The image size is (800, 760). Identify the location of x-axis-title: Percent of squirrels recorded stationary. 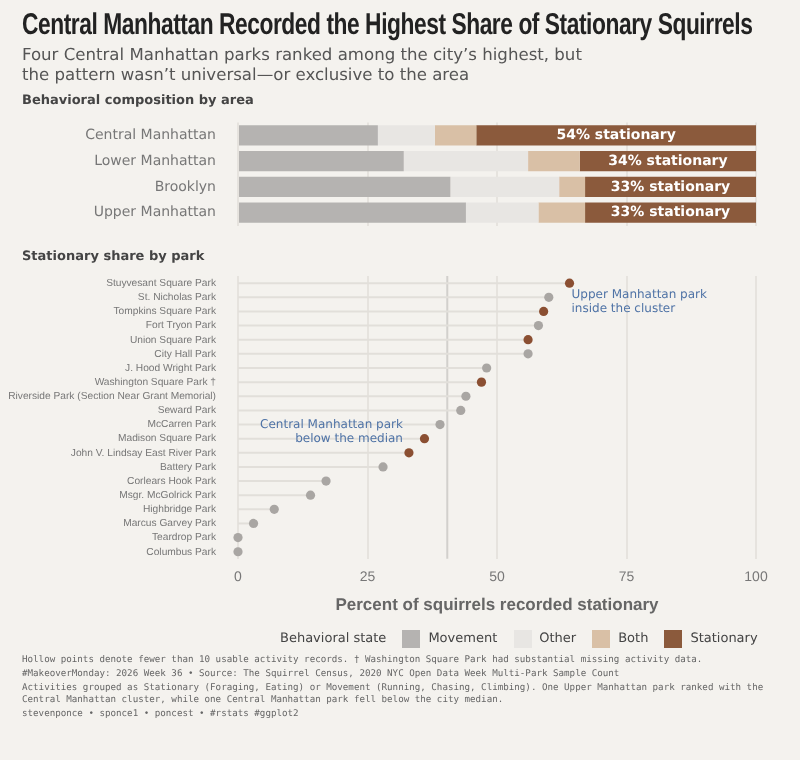
(497, 604).